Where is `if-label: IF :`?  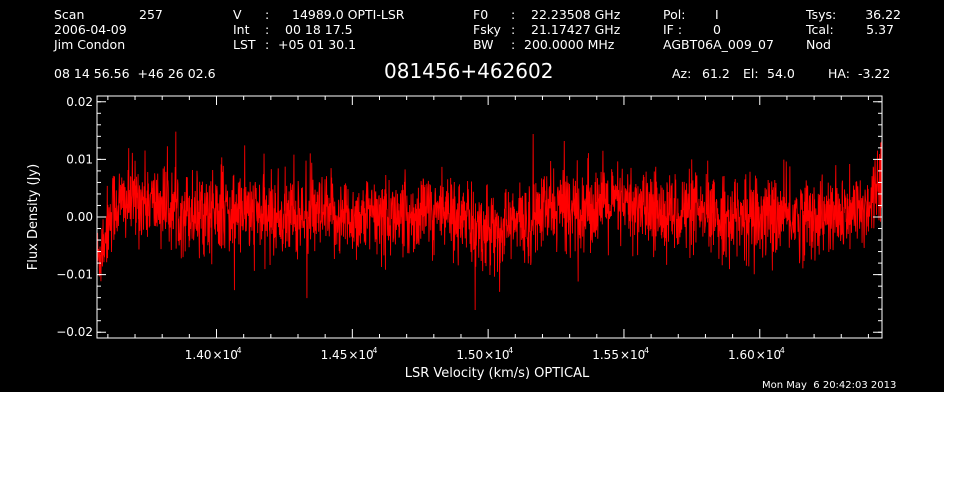
if-label: IF : is located at coordinates (673, 29).